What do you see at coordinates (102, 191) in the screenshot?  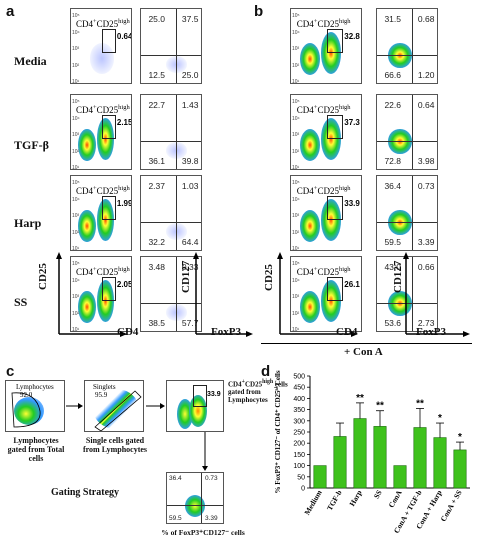 I see `panel-a-gate-label-3: CD4+CD25high` at bounding box center [102, 191].